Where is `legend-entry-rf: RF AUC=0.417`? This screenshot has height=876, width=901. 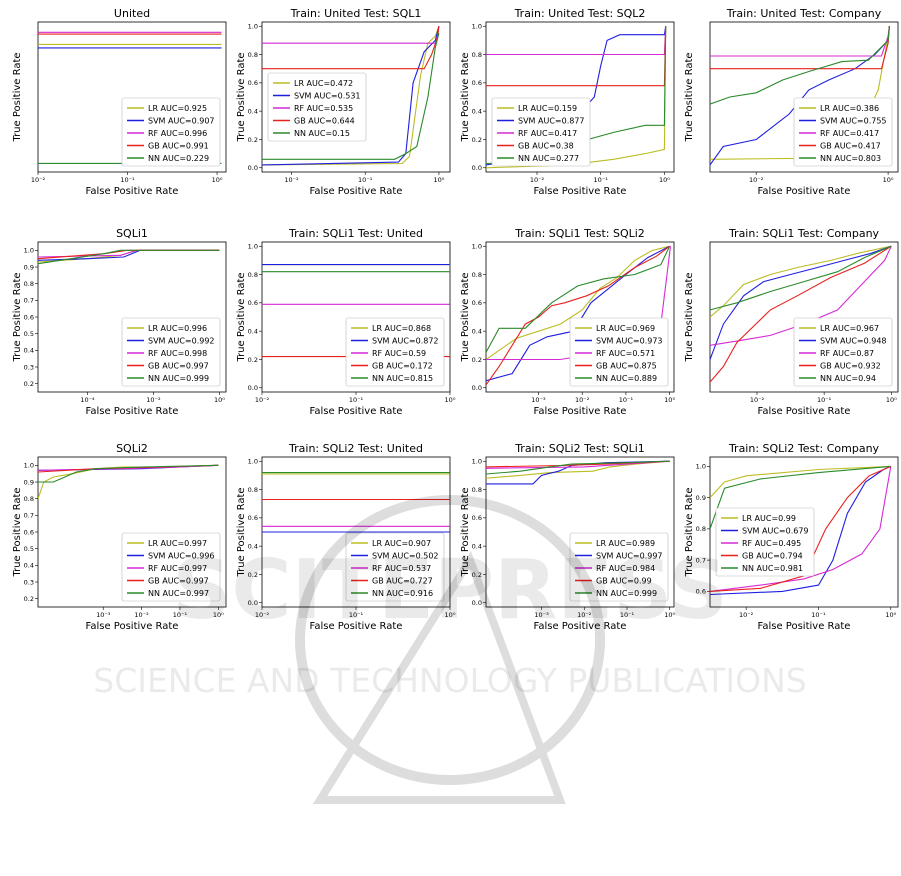 legend-entry-rf: RF AUC=0.417 is located at coordinates (547, 133).